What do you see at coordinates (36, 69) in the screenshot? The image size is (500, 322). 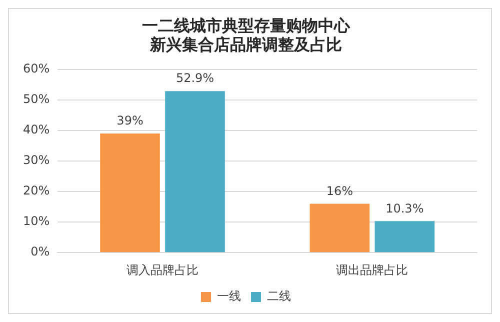 I see `y-tick-label: 60%` at bounding box center [36, 69].